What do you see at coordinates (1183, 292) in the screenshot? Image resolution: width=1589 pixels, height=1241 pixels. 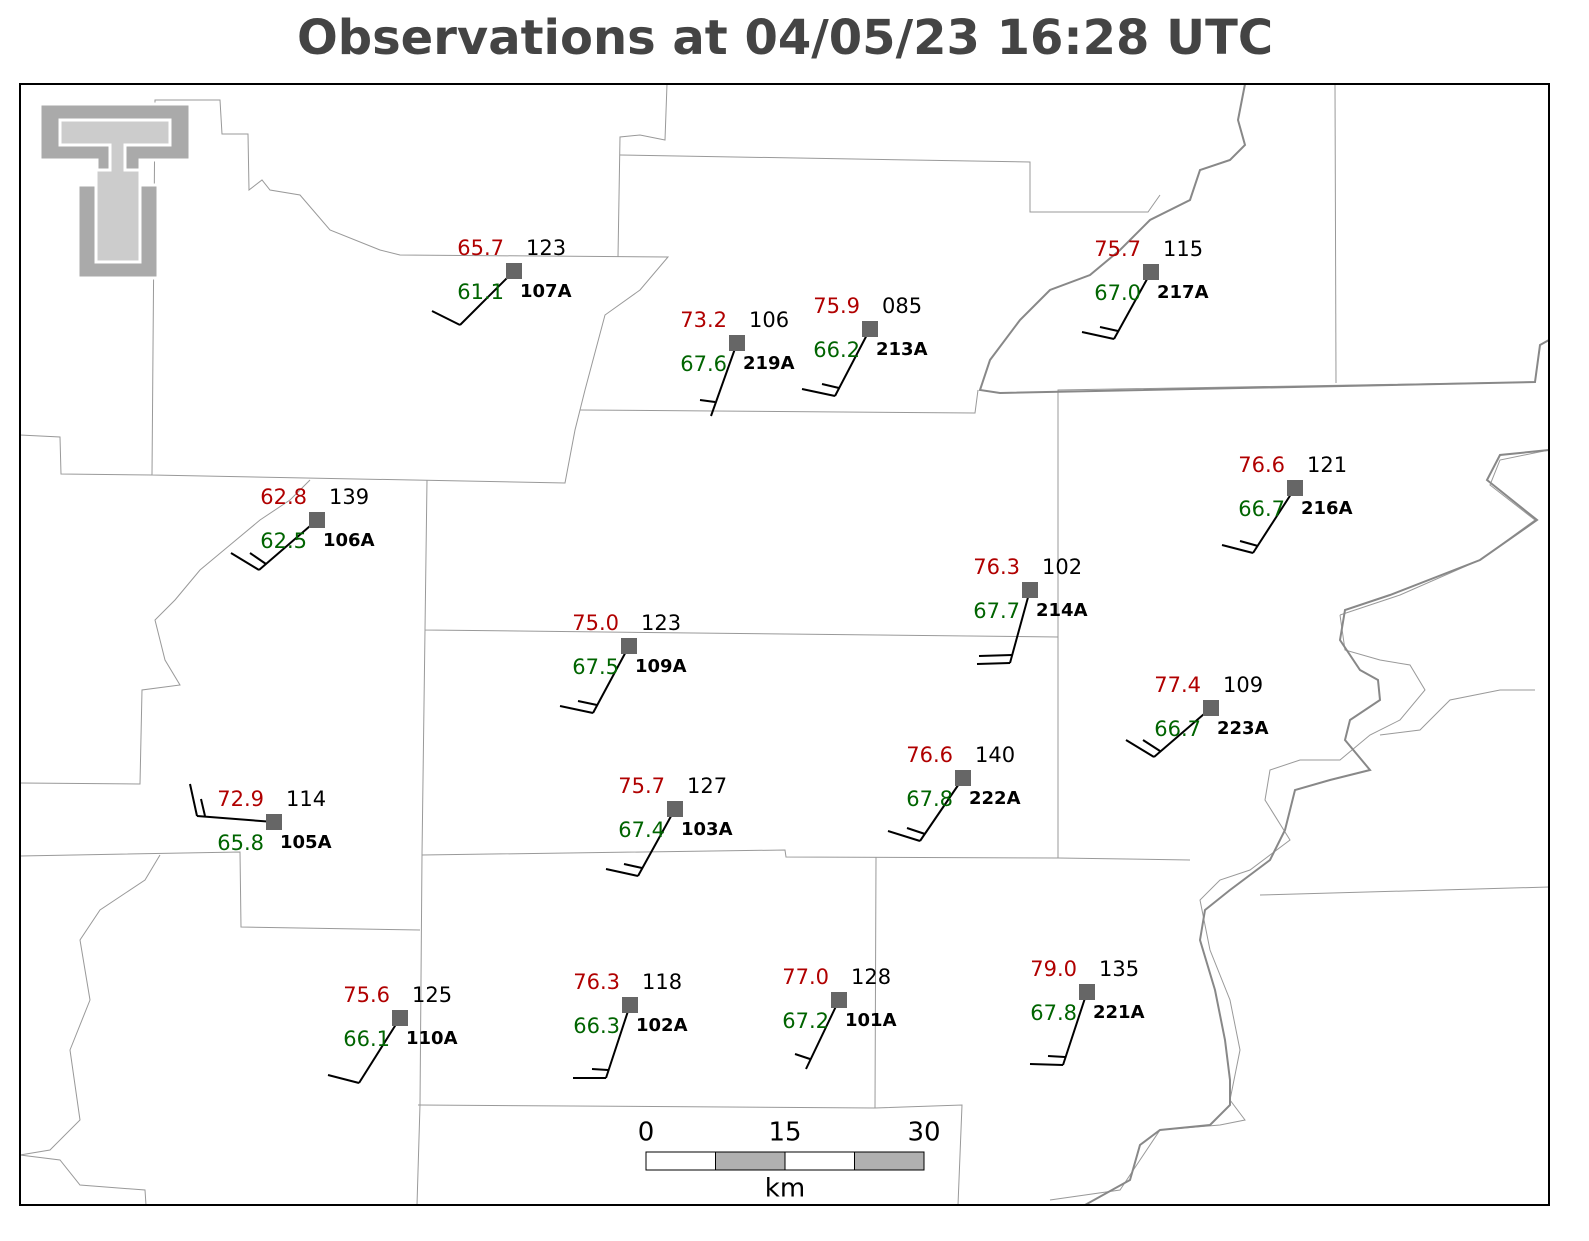 I see `station-id: 217A` at bounding box center [1183, 292].